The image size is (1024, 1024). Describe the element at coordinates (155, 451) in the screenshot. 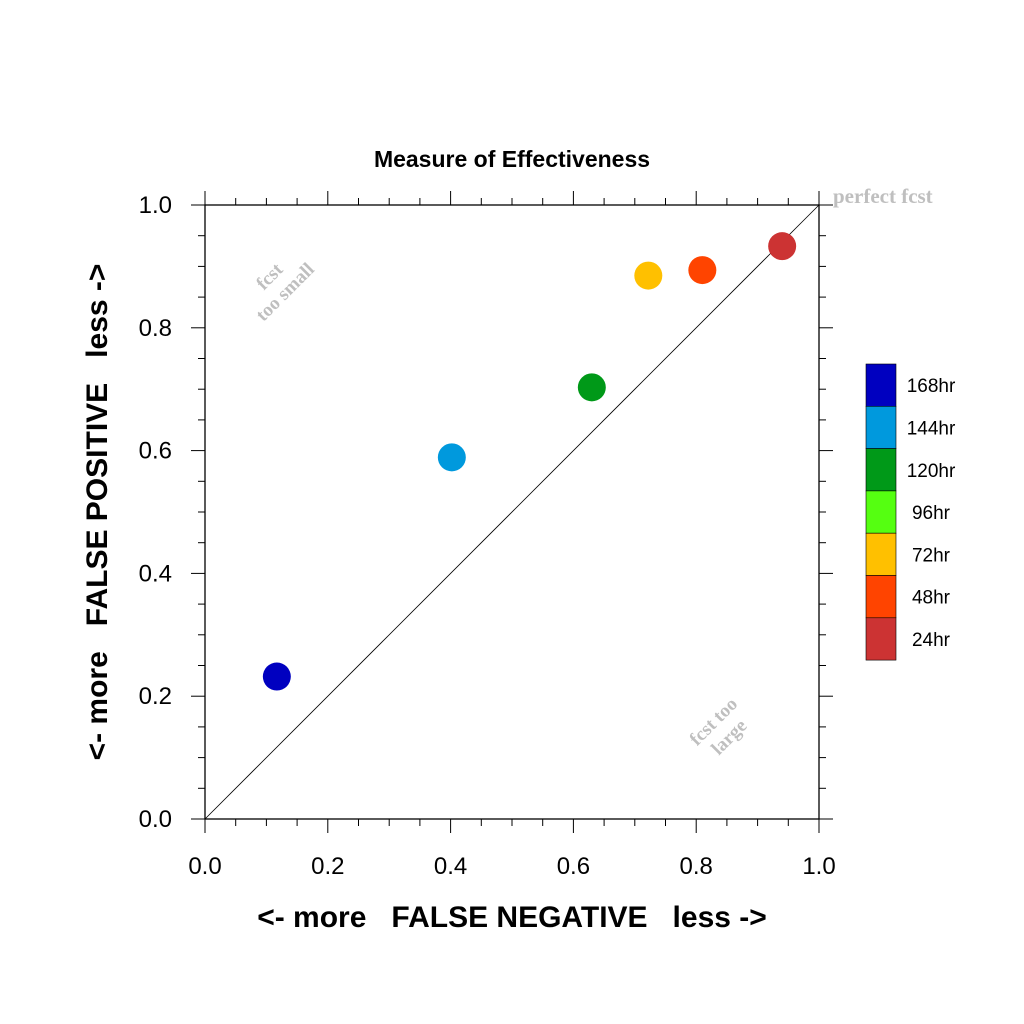

I see `y-tick-label: 0.6` at that location.